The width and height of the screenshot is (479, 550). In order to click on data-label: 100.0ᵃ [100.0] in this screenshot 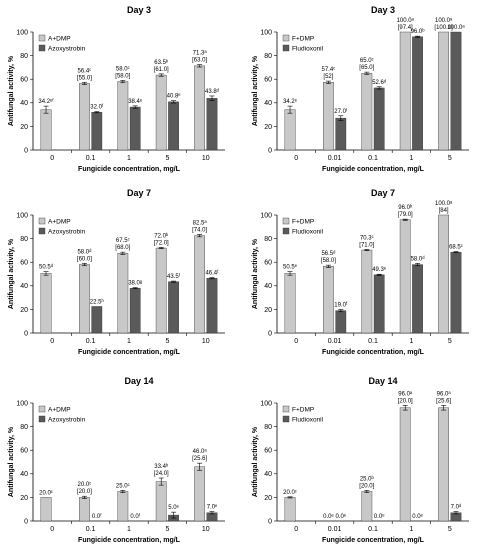, I will do `click(443, 24)`.